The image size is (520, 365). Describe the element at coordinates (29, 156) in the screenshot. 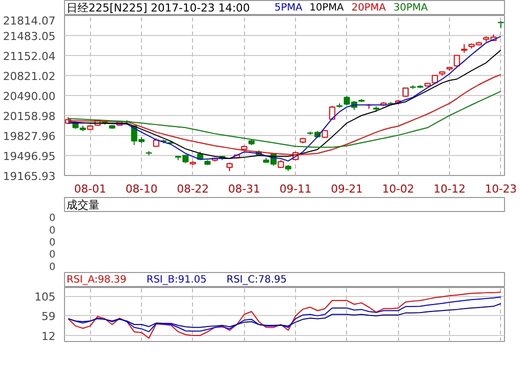

I see `y-tick-label: 19496.95` at that location.